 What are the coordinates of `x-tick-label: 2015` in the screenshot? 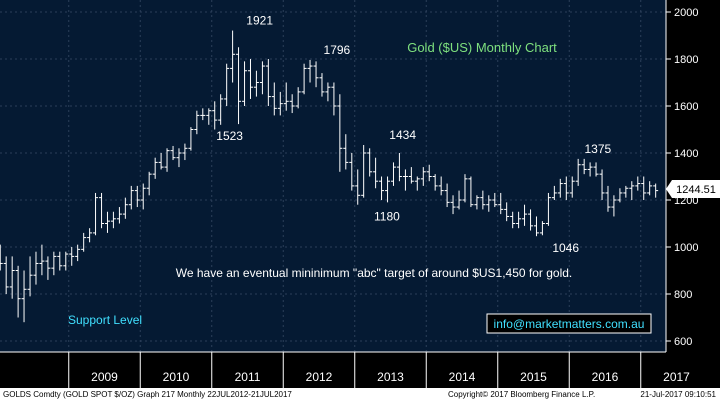 It's located at (533, 377).